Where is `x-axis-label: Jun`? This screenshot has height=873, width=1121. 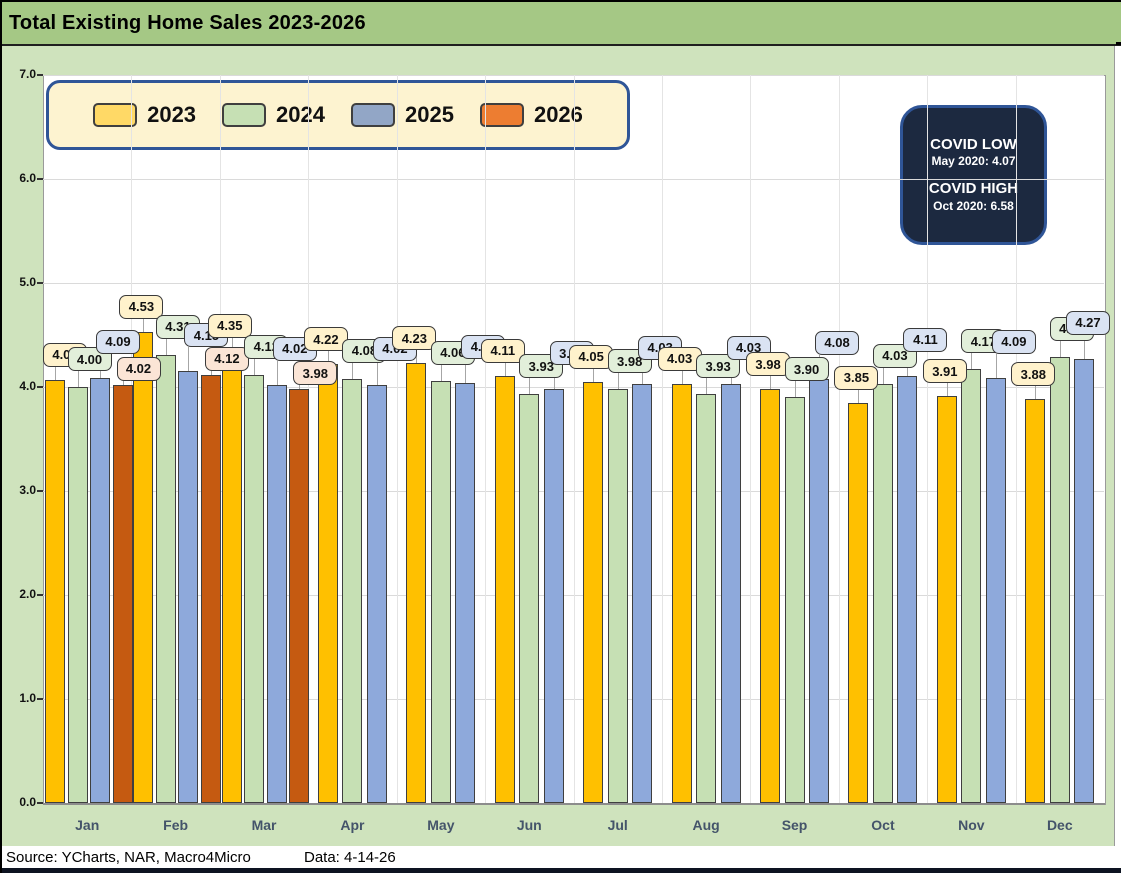
x-axis-label: Jun is located at coordinates (529, 825).